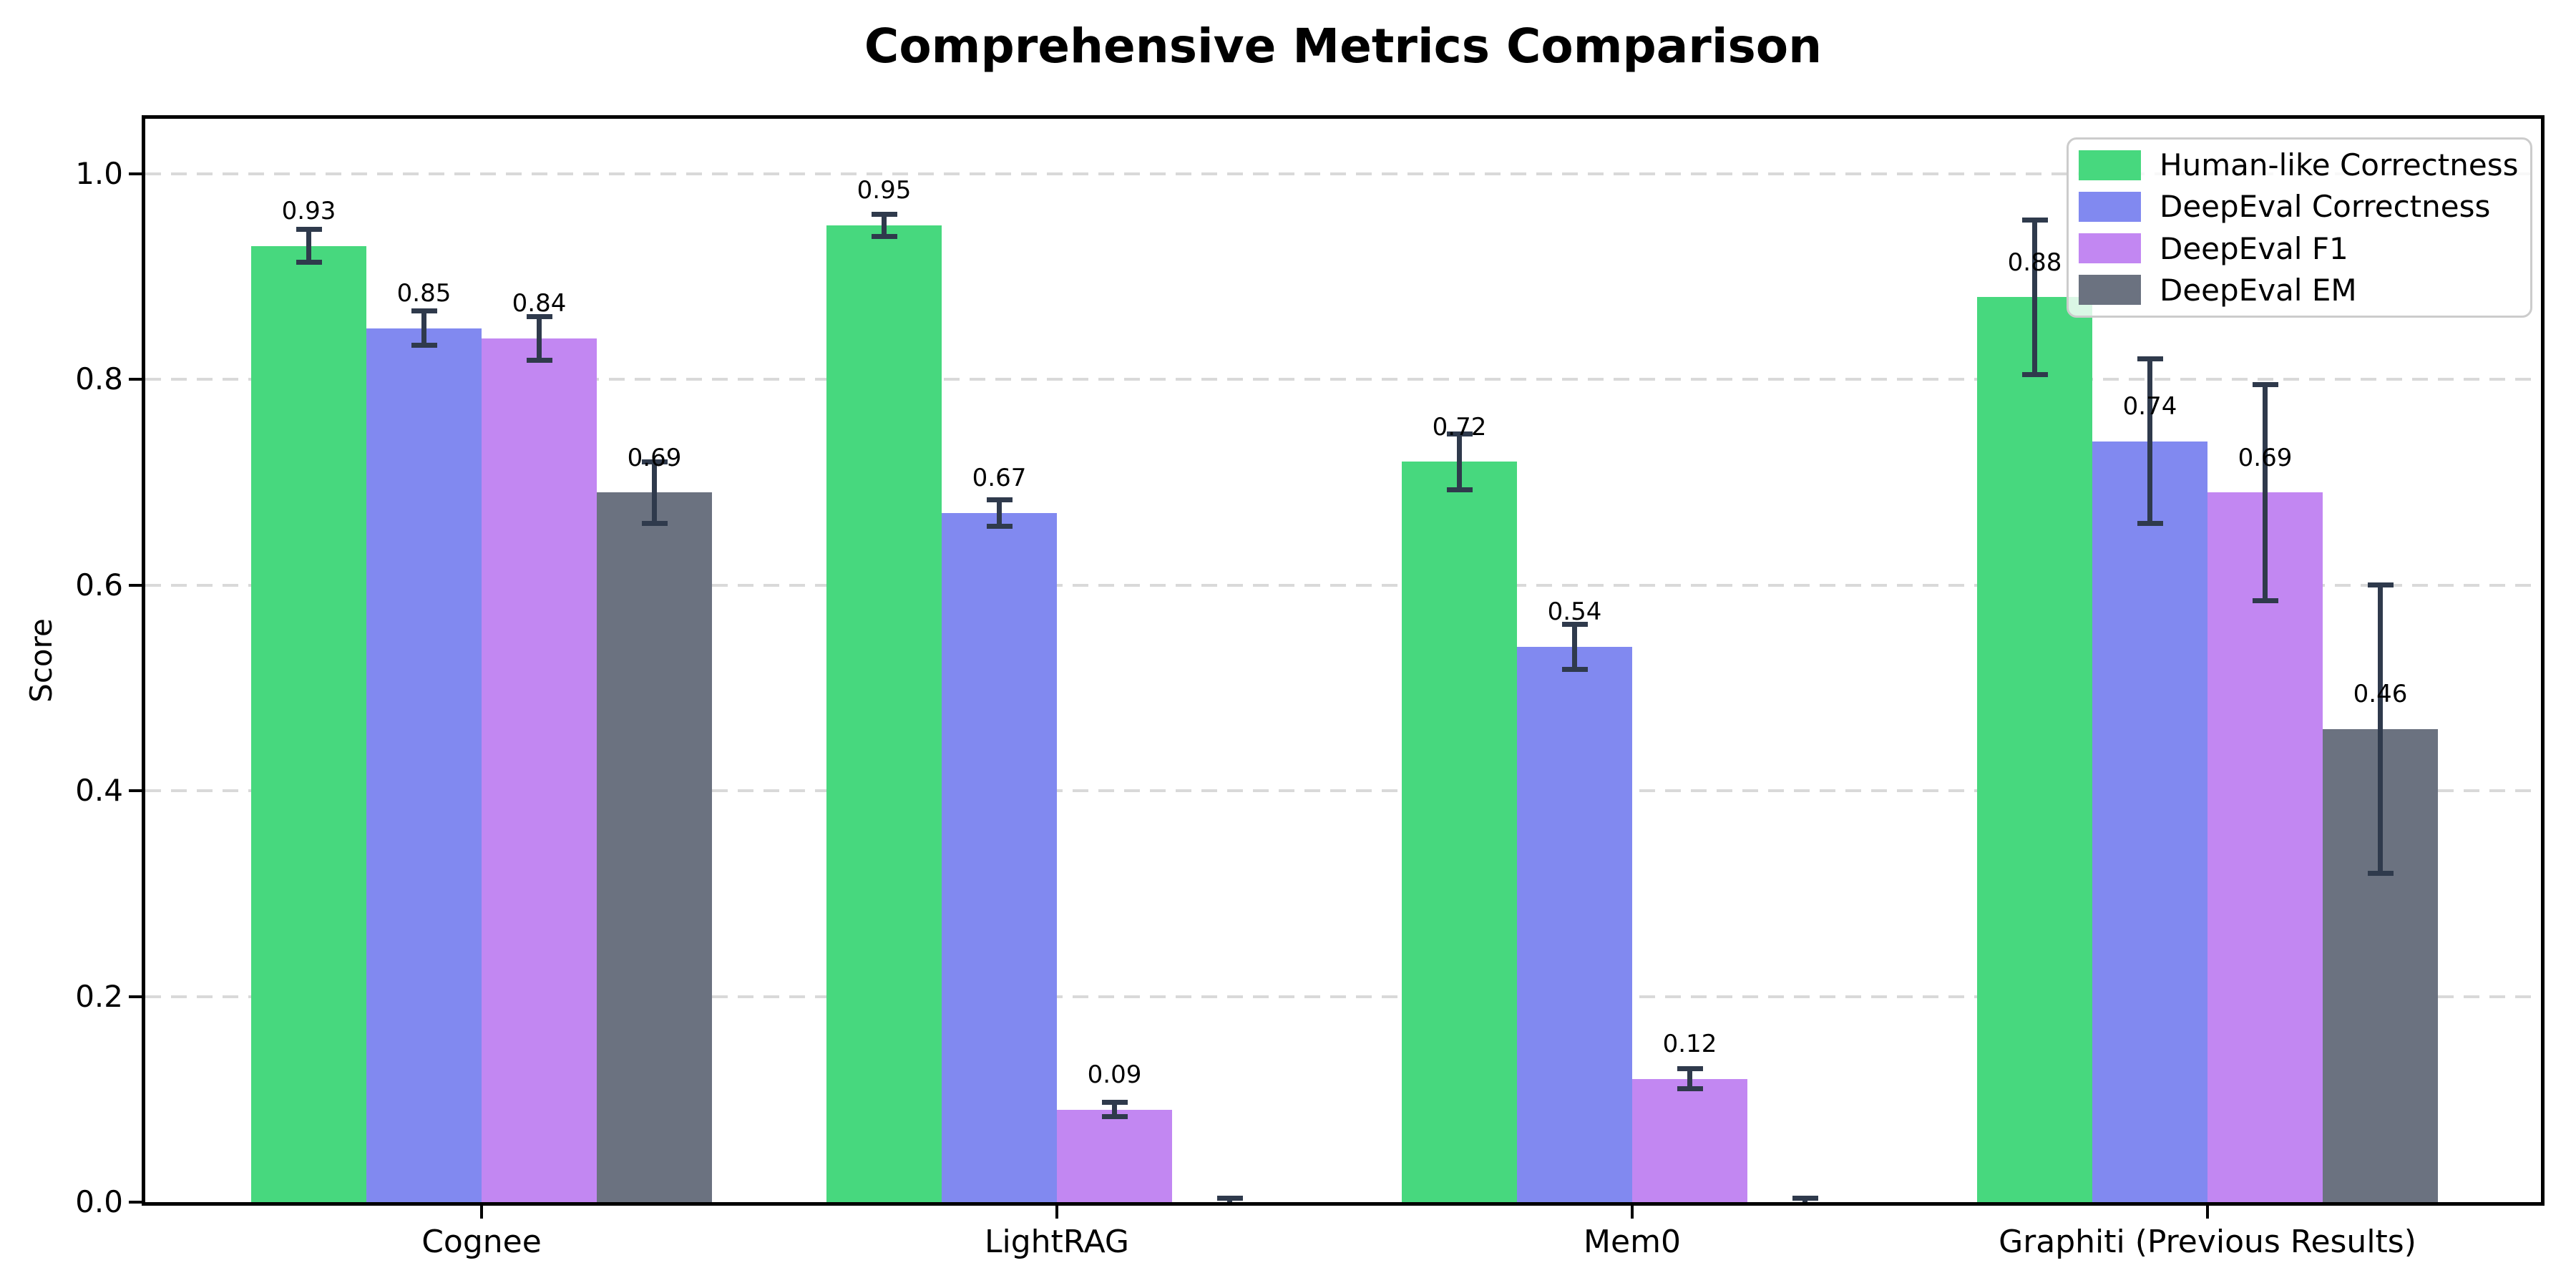 This screenshot has height=1288, width=2576. Describe the element at coordinates (1343, 791) in the screenshot. I see `gridline-0.4` at that location.